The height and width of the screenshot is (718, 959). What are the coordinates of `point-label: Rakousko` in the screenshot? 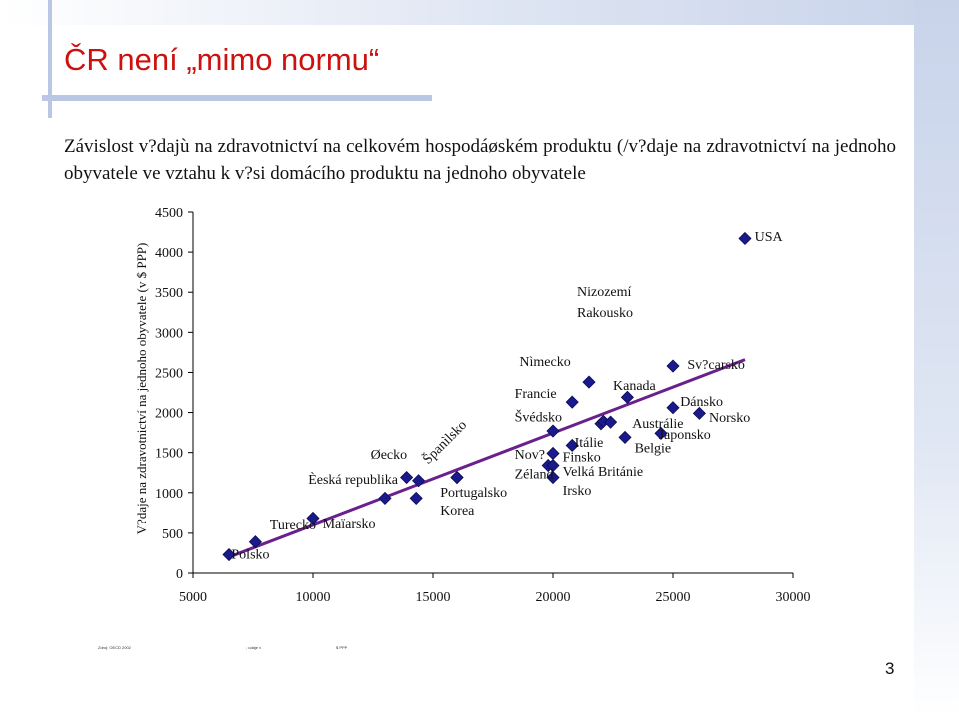 It's located at (605, 313).